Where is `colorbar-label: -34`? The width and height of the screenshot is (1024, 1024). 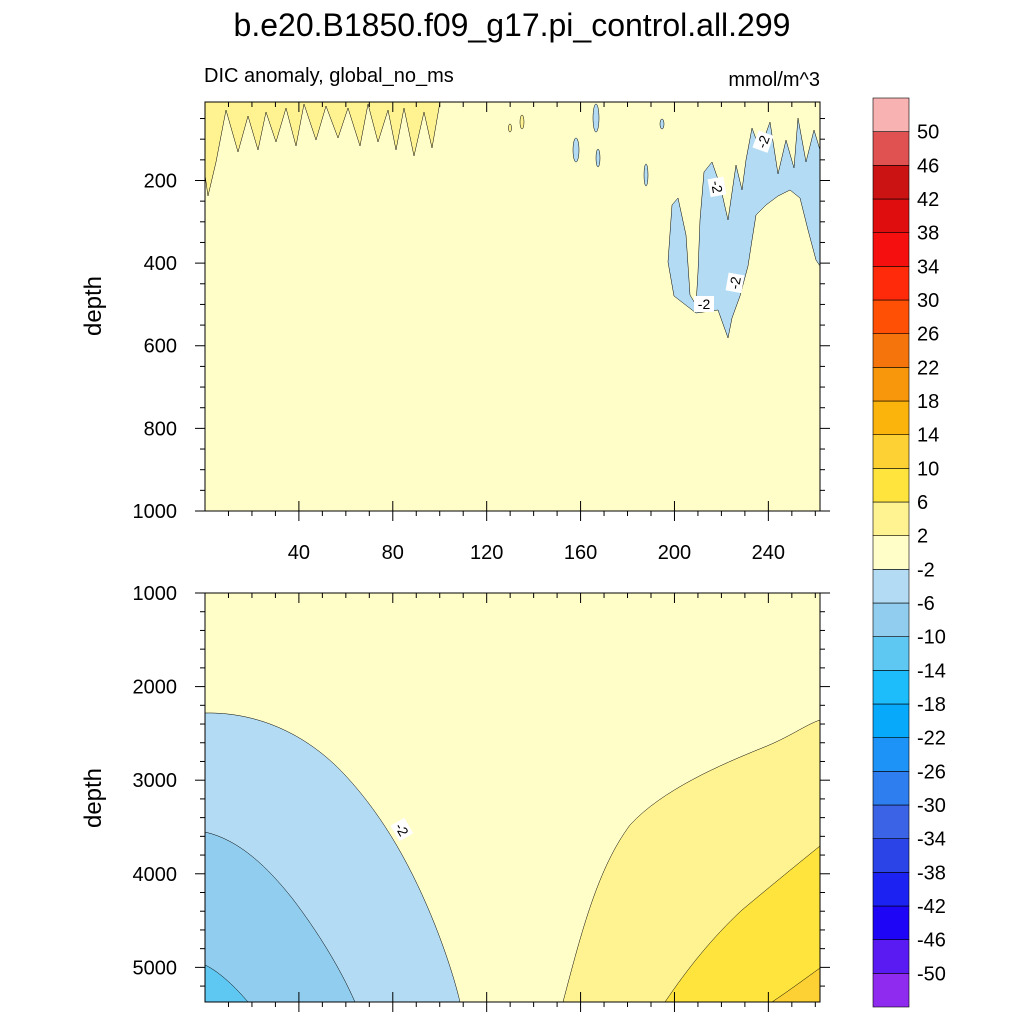
colorbar-label: -34 is located at coordinates (931, 840).